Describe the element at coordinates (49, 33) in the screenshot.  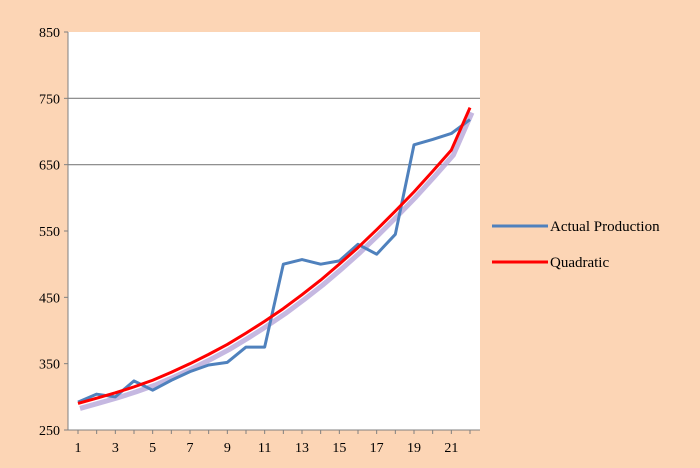
I see `y-tick-label-850: 850` at that location.